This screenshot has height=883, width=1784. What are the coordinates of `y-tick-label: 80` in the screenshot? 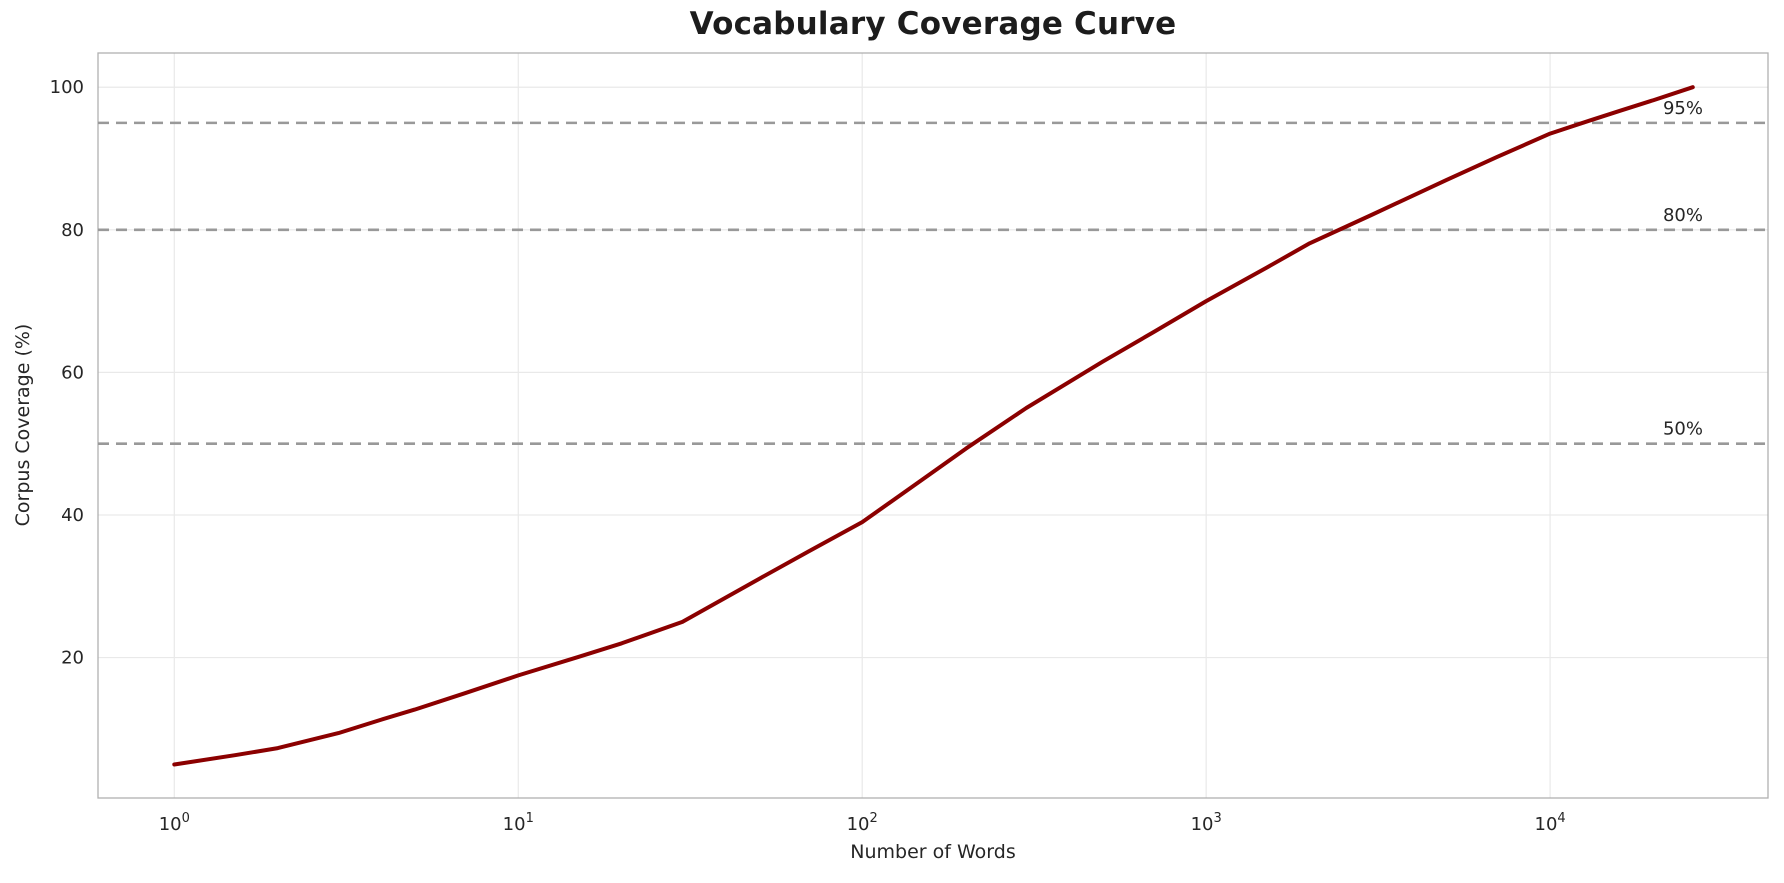 It's located at (72, 230).